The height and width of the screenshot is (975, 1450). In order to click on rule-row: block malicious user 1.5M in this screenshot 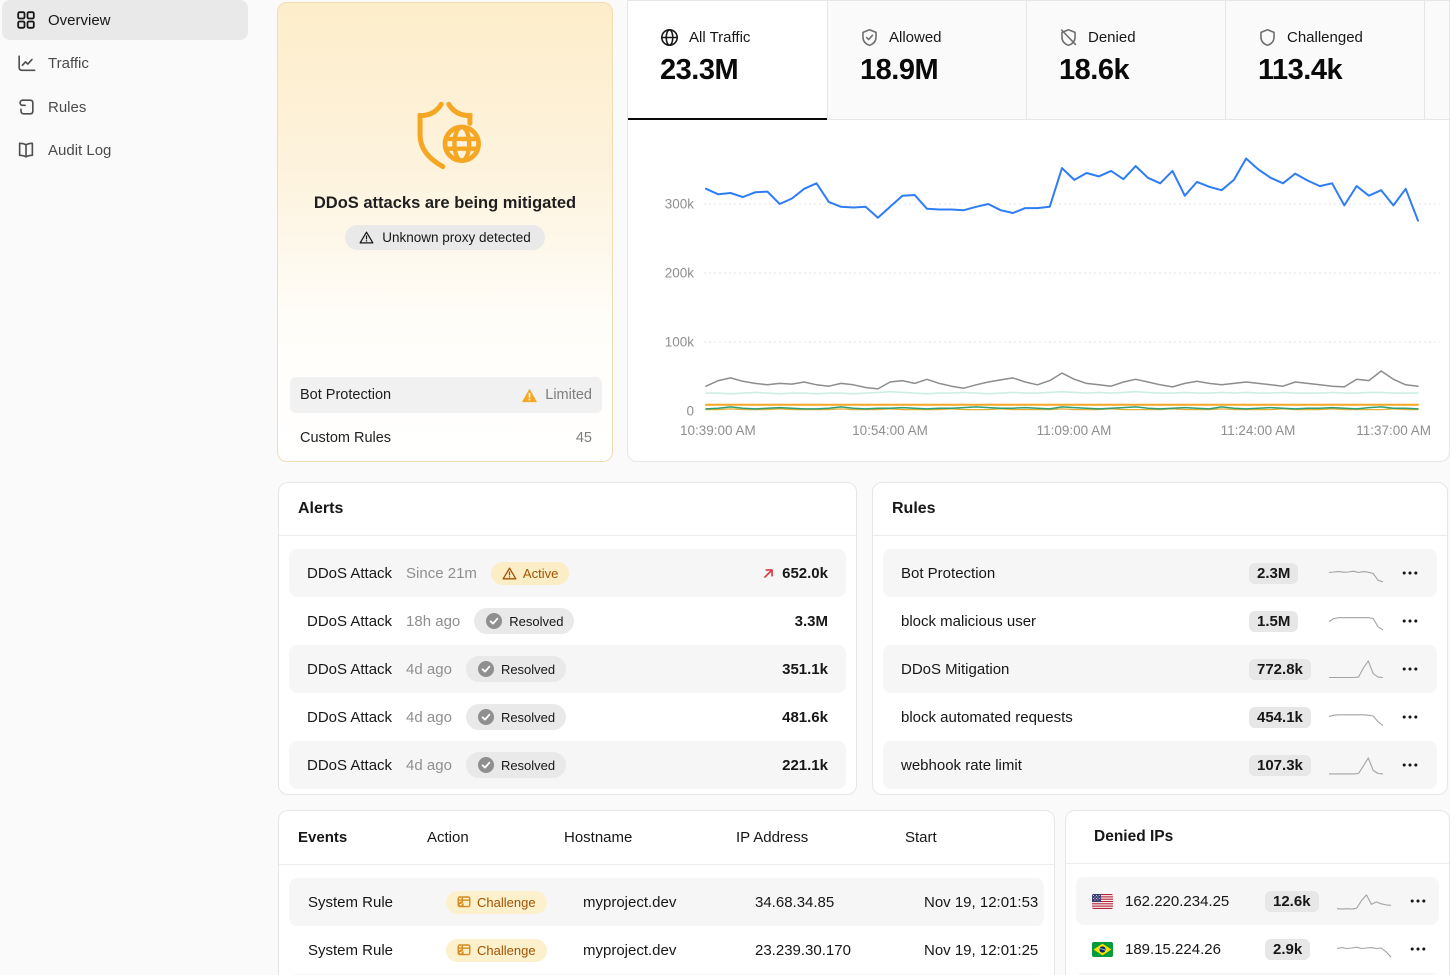, I will do `click(1160, 621)`.